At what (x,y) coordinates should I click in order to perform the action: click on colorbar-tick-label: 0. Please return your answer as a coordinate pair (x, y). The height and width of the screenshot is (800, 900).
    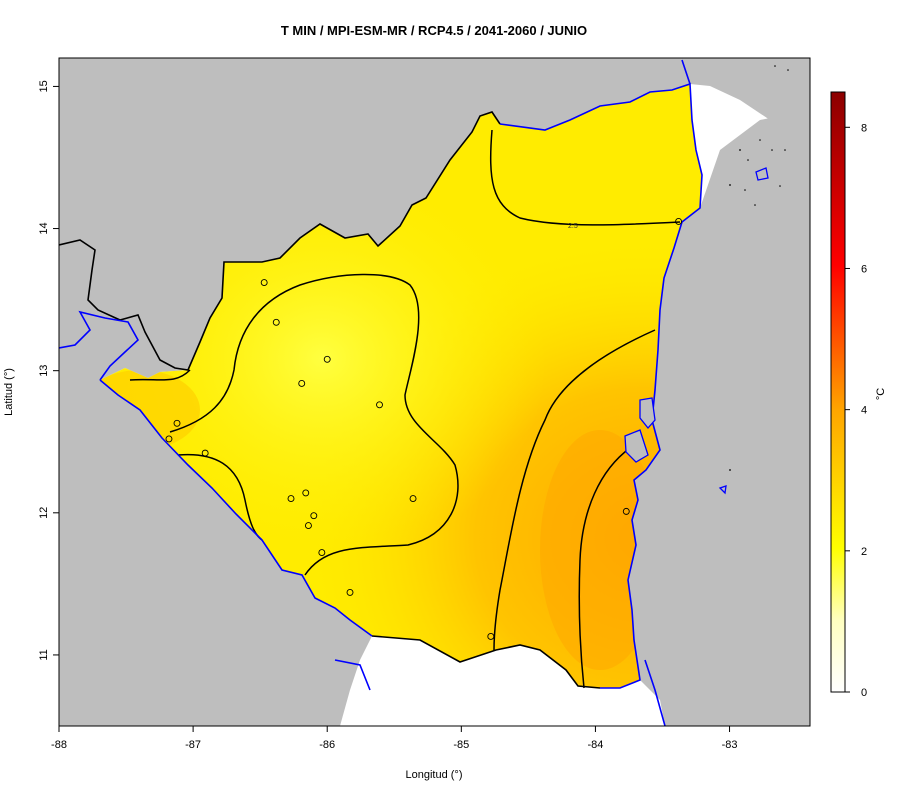
    Looking at the image, I should click on (864, 693).